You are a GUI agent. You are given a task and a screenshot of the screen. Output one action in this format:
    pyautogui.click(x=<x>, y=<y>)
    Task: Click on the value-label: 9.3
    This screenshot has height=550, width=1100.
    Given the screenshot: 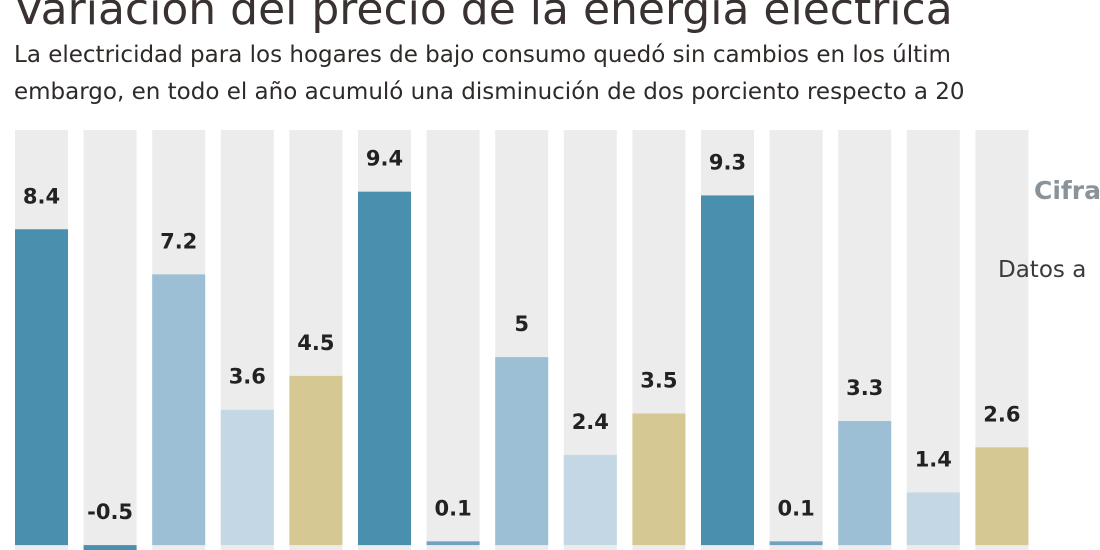 What is the action you would take?
    pyautogui.click(x=727, y=162)
    